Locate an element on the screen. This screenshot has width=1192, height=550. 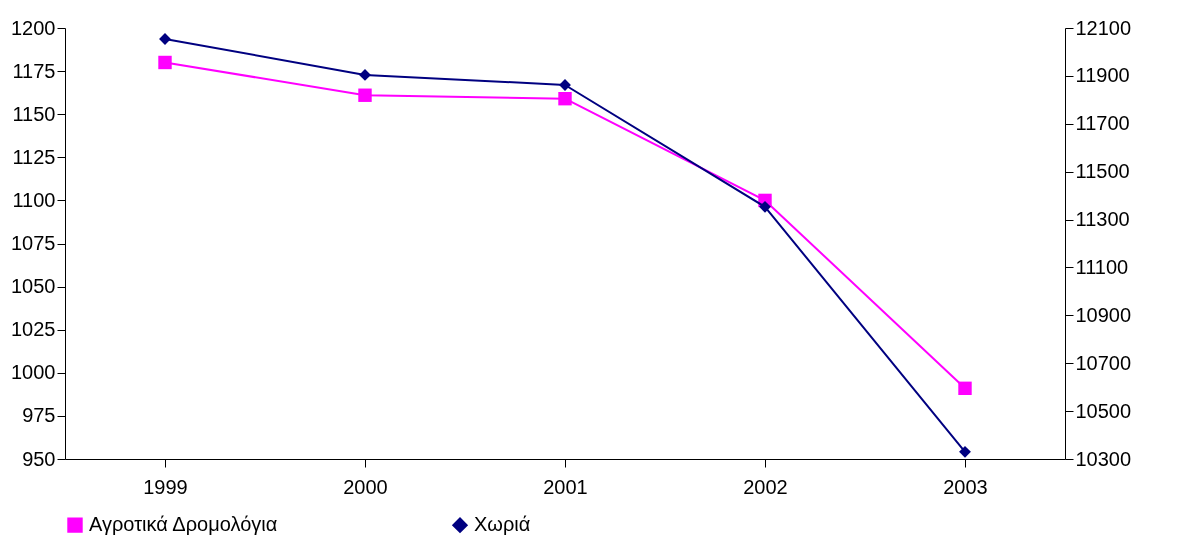
legend-label: Αγροτικά Δρομολόγια is located at coordinates (183, 524).